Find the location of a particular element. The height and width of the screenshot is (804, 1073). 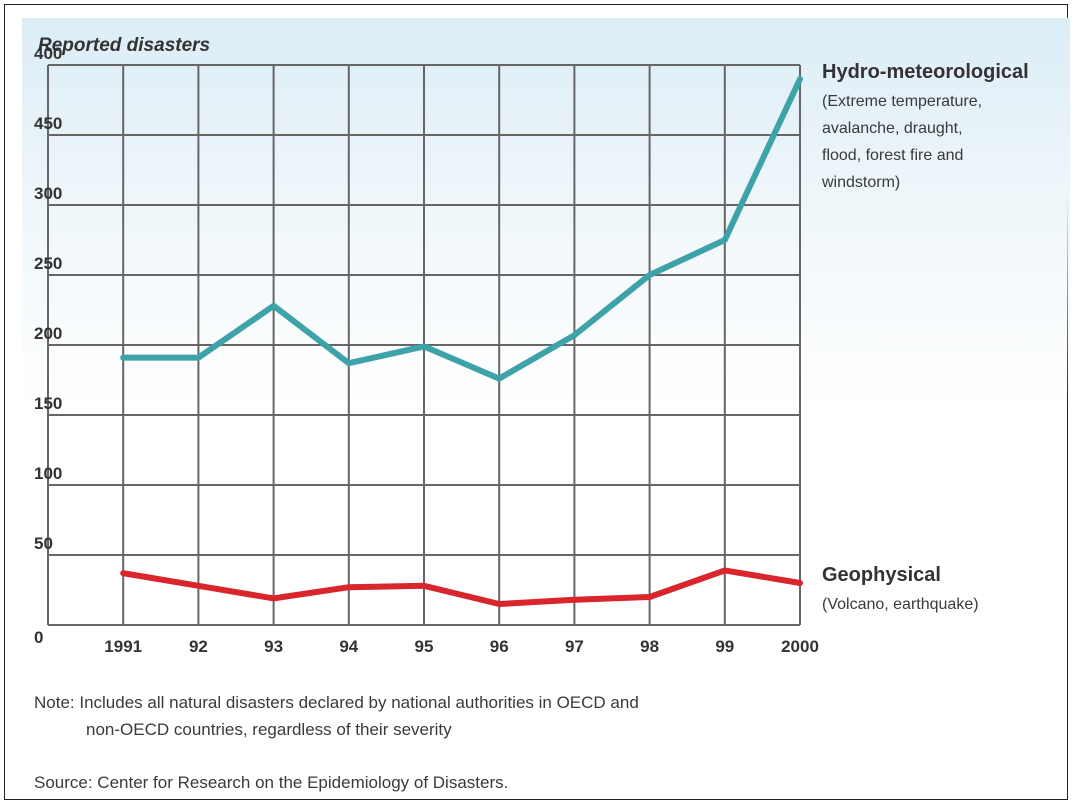

legend-series-description: (Extreme temperature, is located at coordinates (902, 101).